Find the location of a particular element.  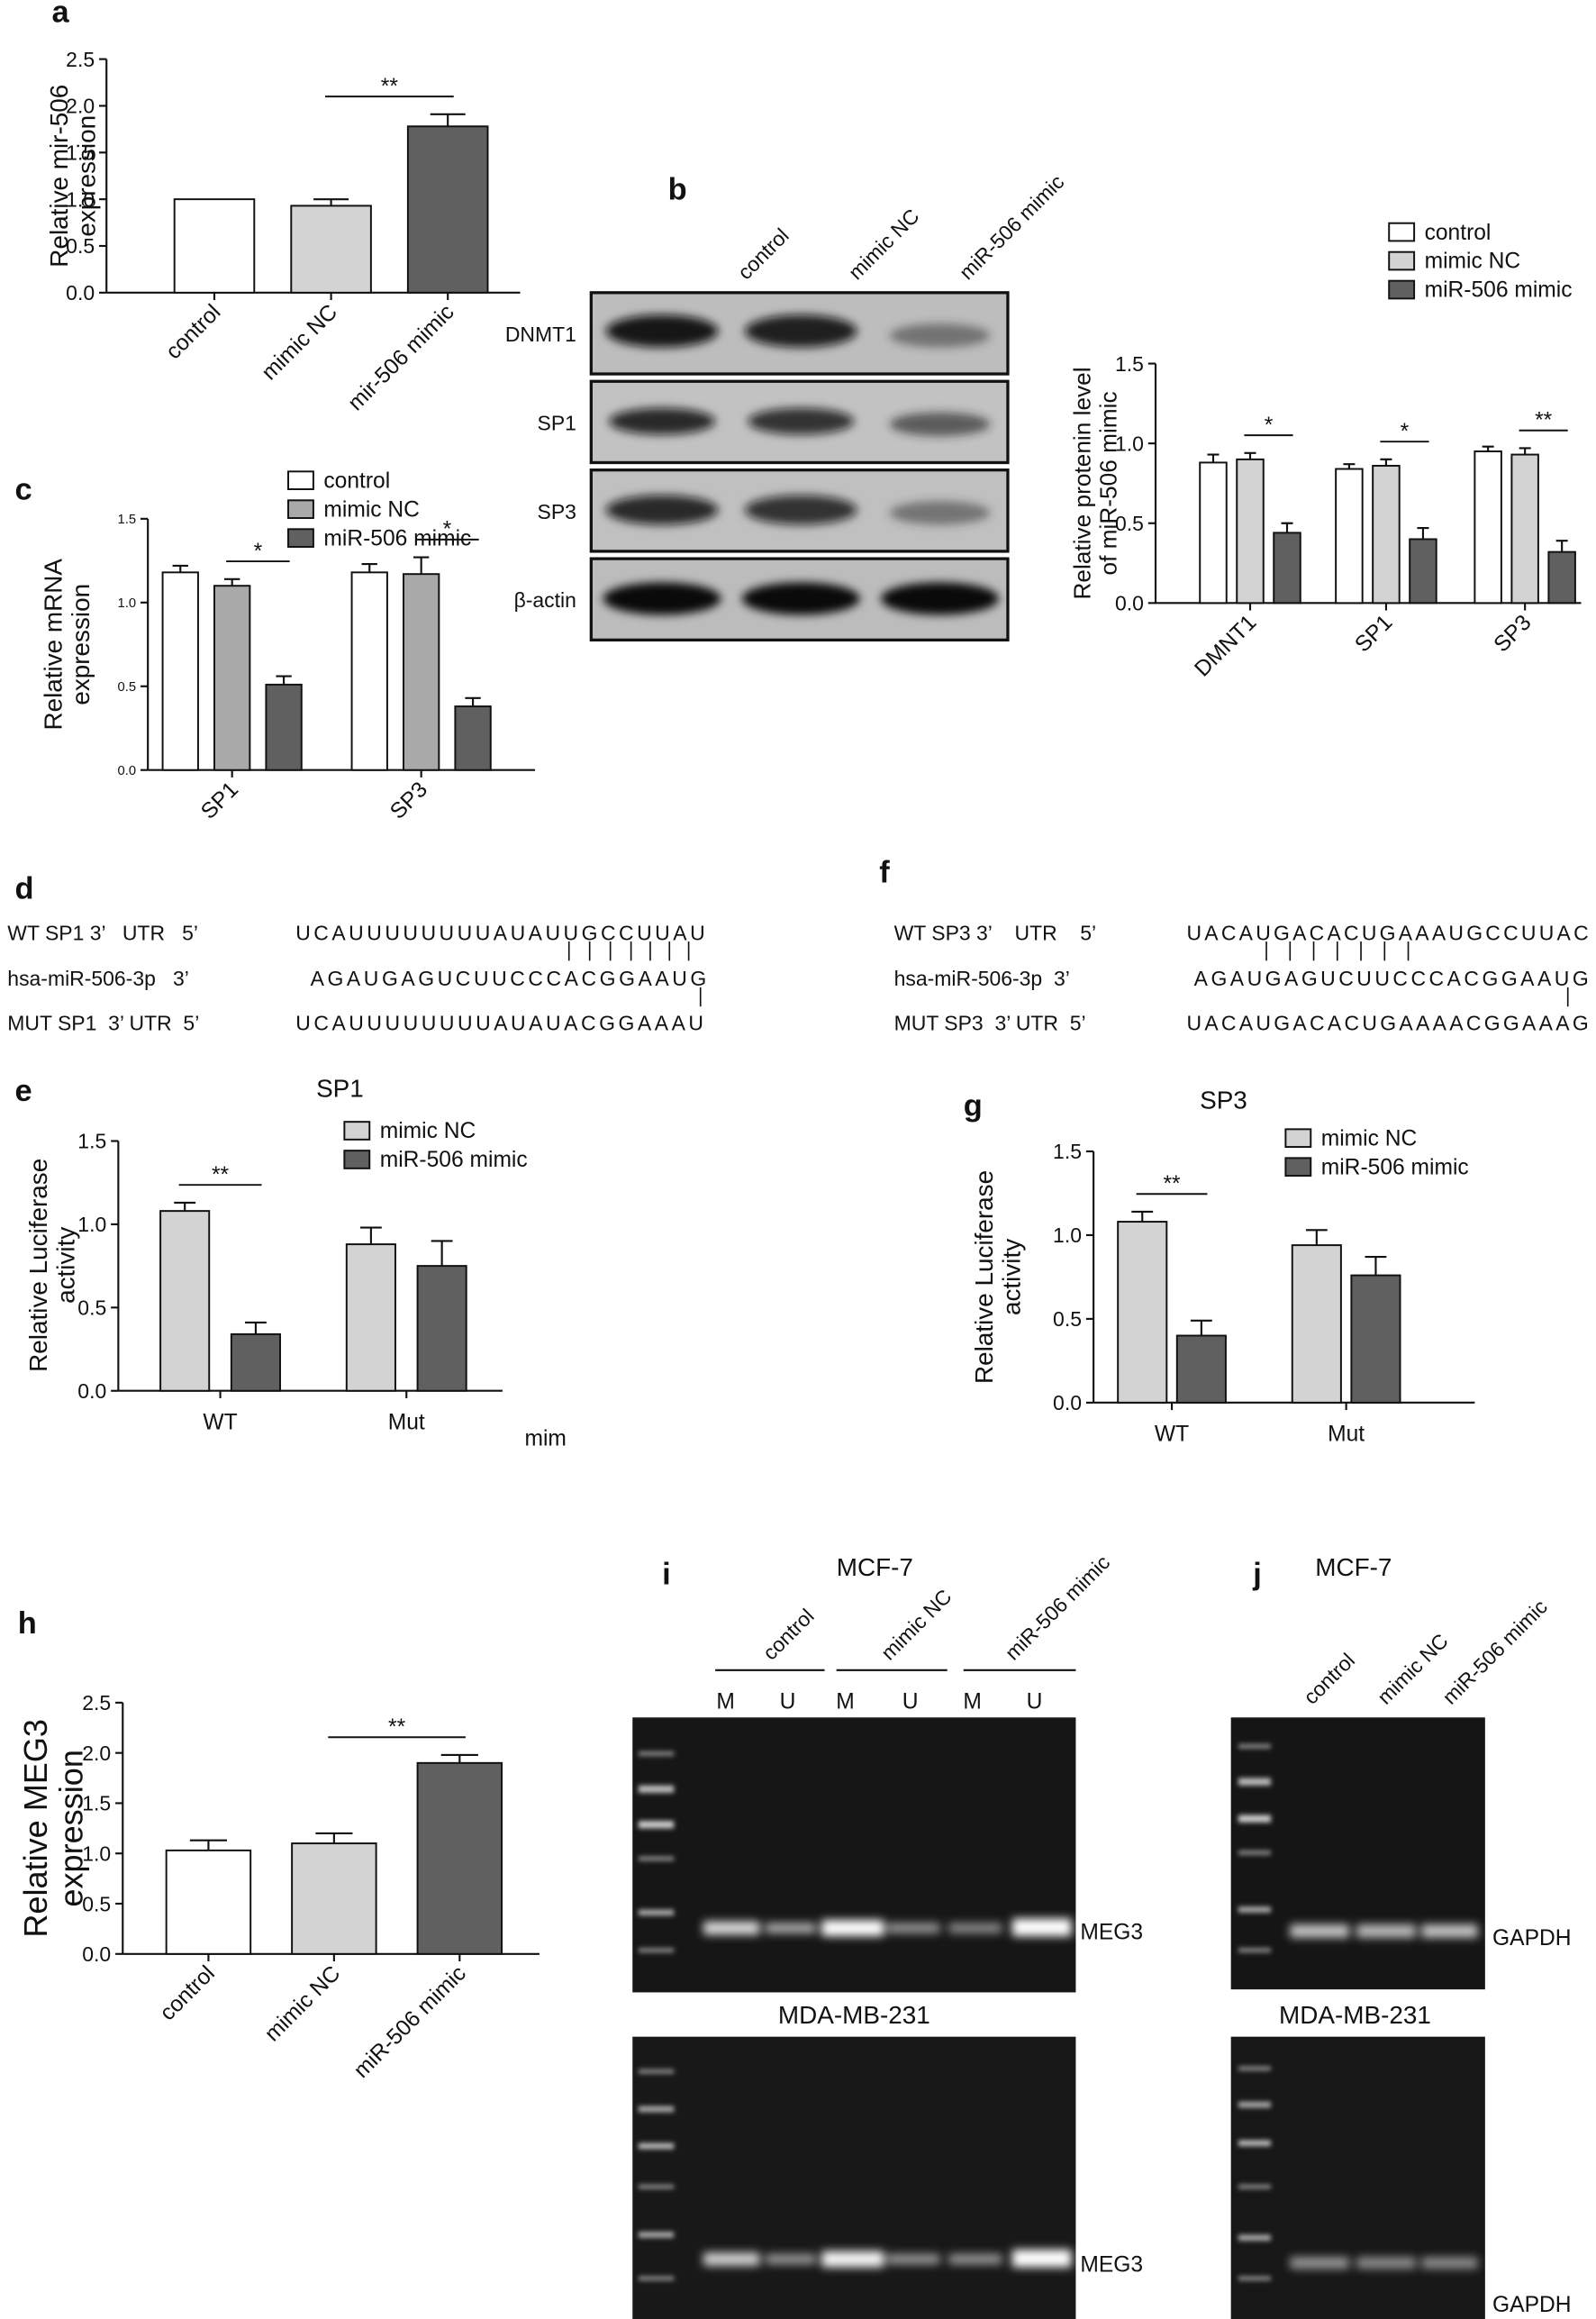

annotation: mim is located at coordinates (546, 1438).